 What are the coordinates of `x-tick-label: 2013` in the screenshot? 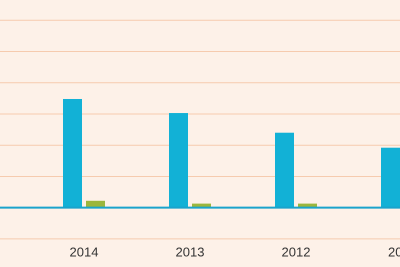 It's located at (190, 251).